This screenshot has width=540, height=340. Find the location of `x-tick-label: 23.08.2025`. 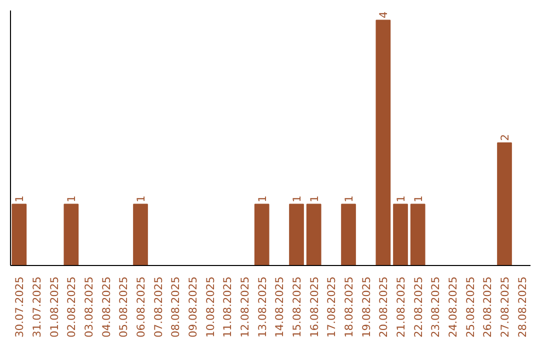

x-tick-label: 23.08.2025 is located at coordinates (435, 307).